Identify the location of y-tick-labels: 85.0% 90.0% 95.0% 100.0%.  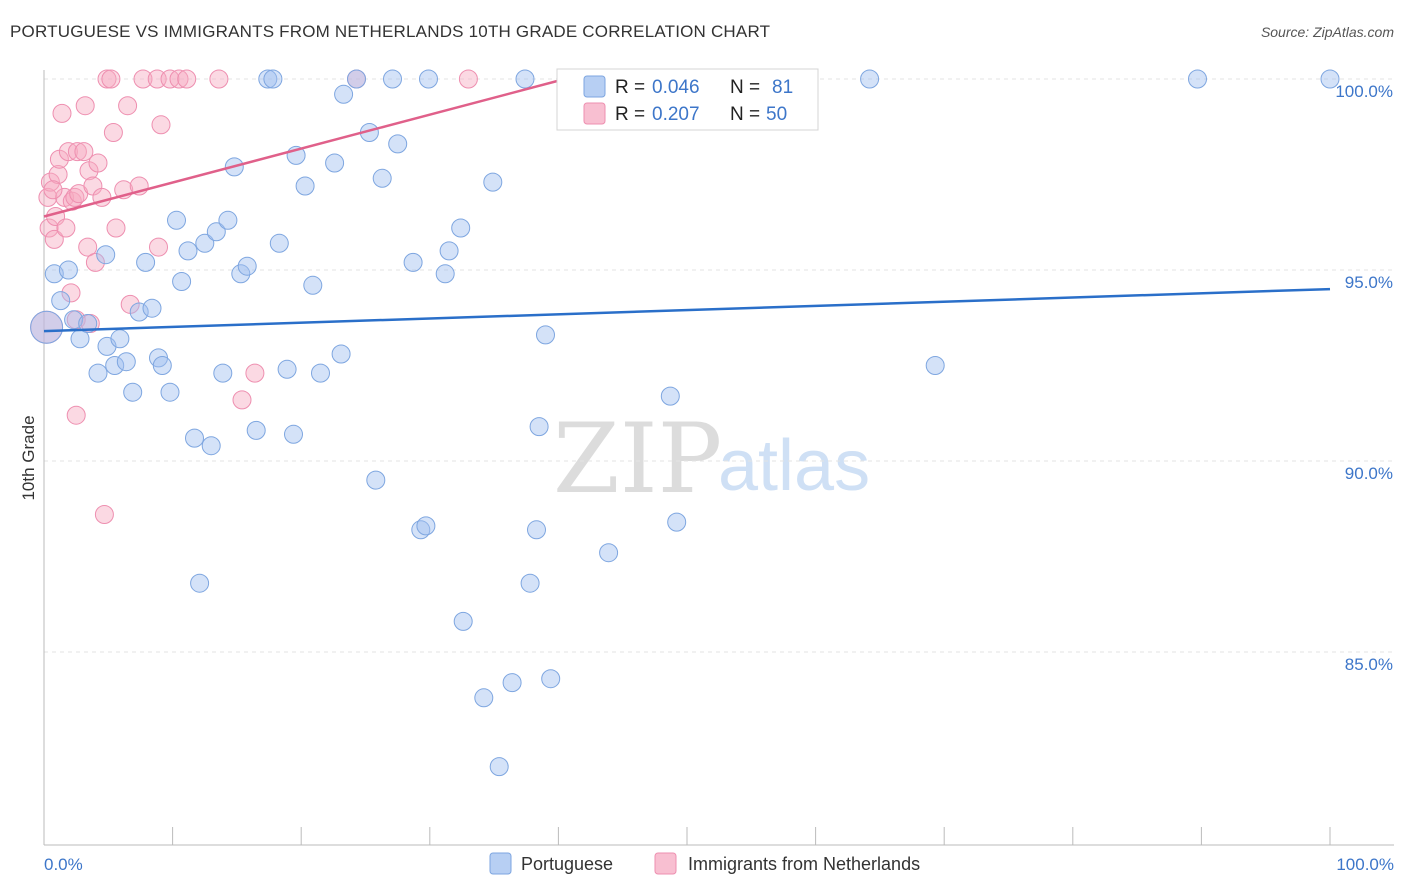
(1364, 378).